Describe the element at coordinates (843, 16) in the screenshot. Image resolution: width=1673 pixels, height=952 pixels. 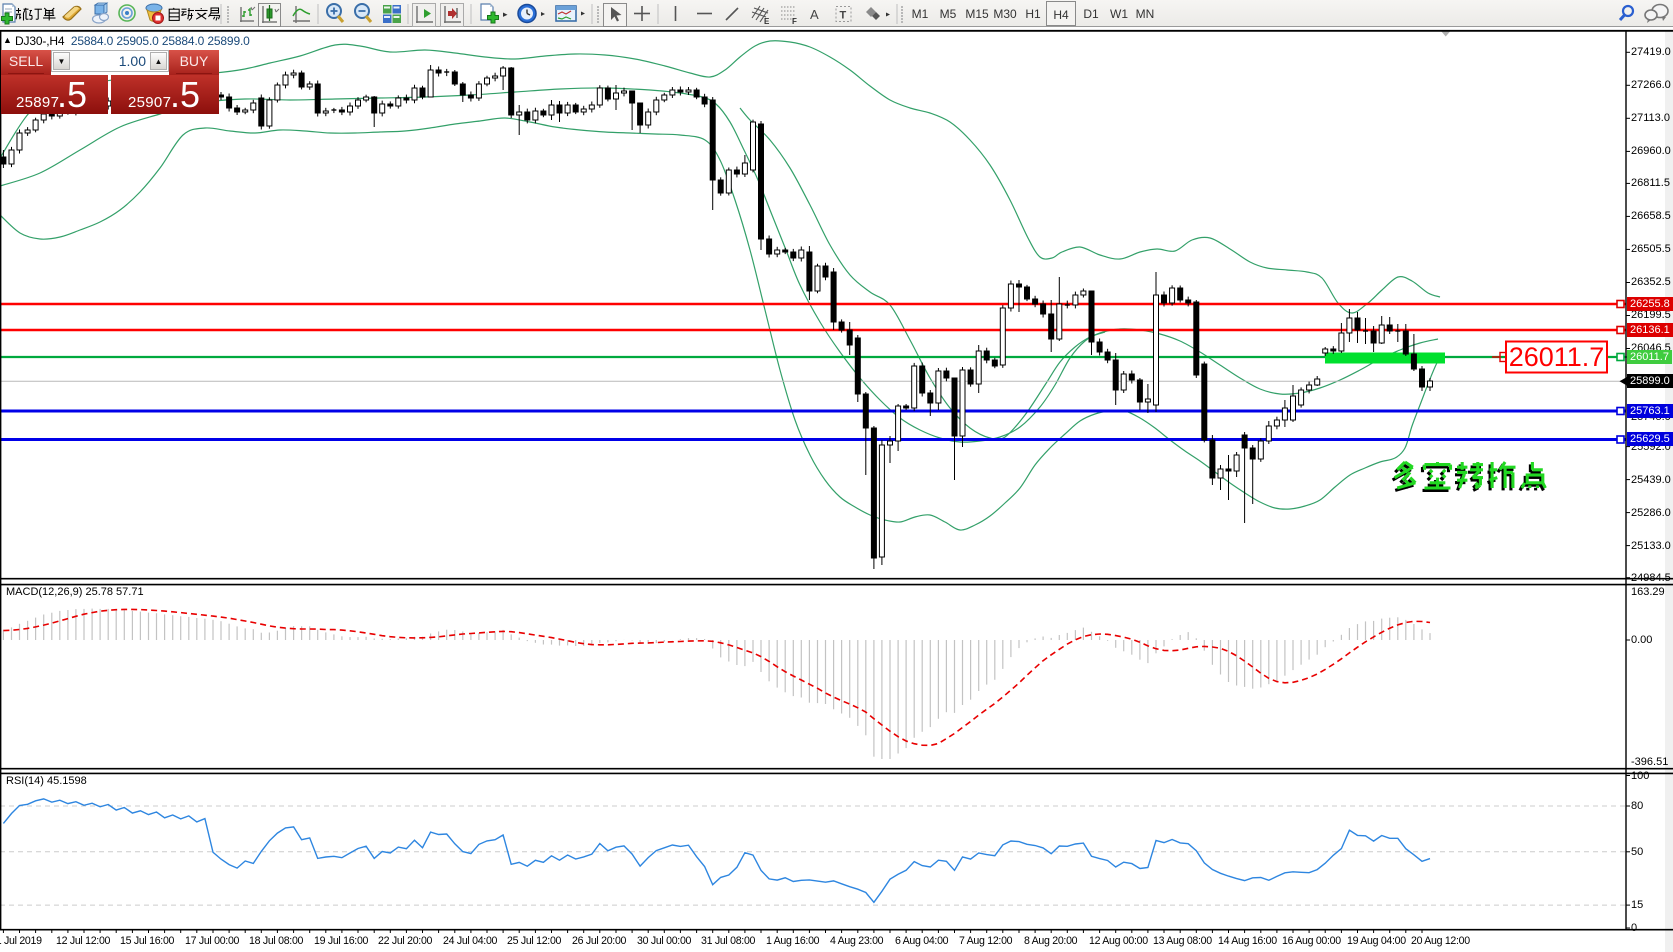
I see `svg-text: T` at that location.